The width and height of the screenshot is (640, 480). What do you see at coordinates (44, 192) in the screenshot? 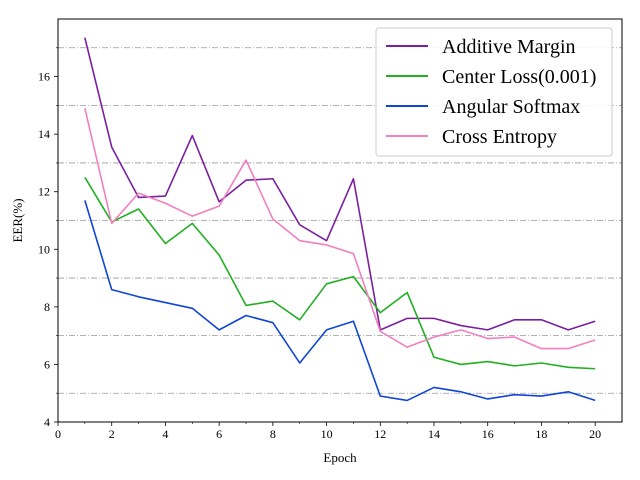
I see `y-tick-label: 12` at bounding box center [44, 192].